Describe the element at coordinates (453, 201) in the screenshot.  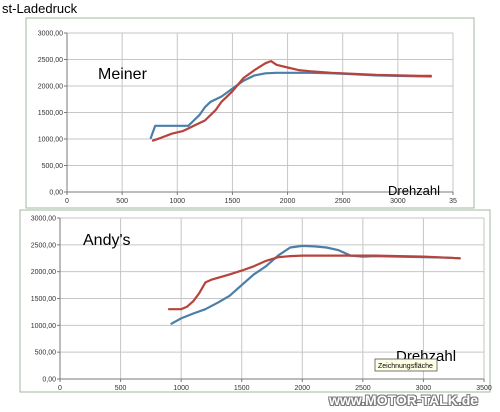
I see `x-tick-label: 35` at that location.